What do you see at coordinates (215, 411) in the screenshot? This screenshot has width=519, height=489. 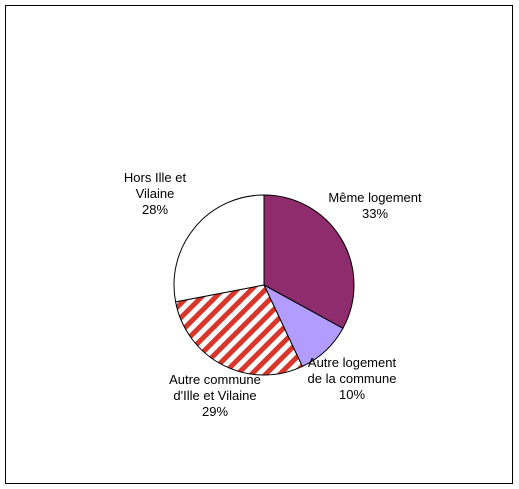 I see `slice-value-label: 29%` at bounding box center [215, 411].